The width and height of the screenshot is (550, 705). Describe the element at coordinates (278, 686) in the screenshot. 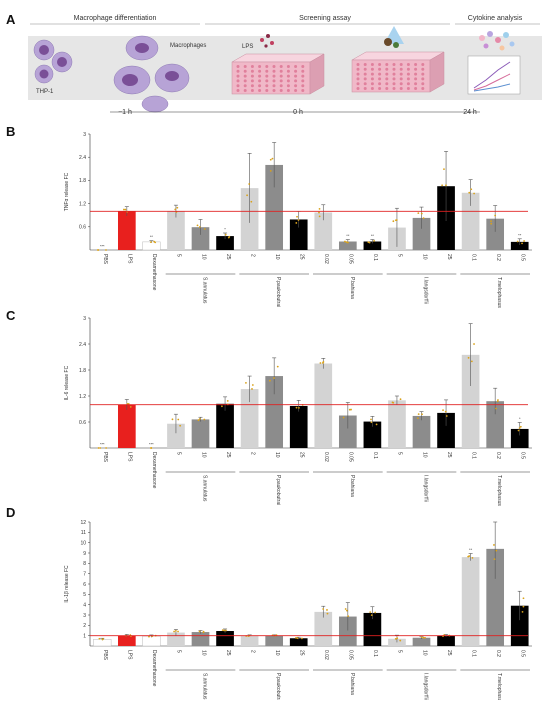

I see `group-label: P.paukobutrai` at that location.